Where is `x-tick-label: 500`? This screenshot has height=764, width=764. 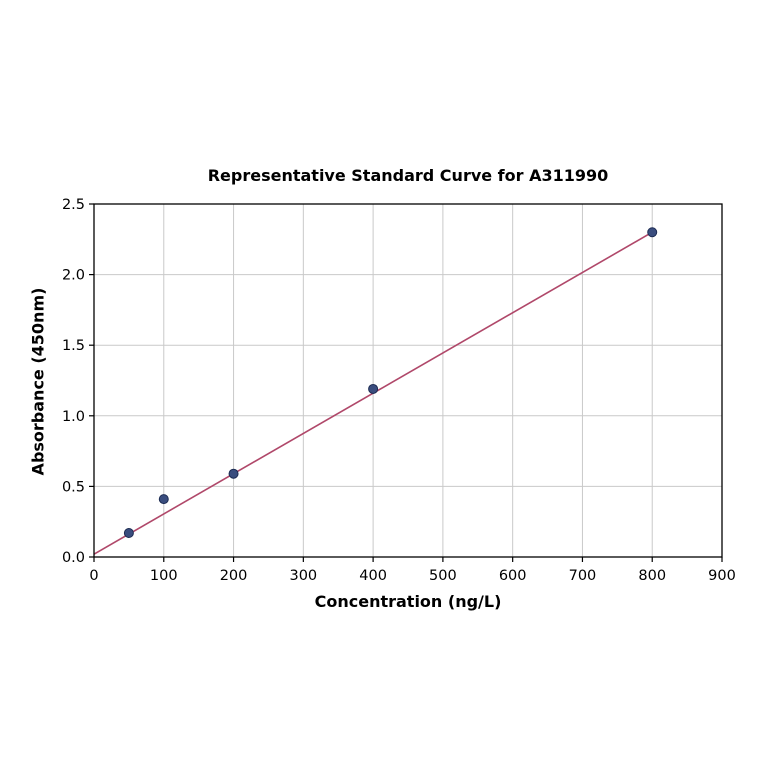
x-tick-label: 500 is located at coordinates (443, 576).